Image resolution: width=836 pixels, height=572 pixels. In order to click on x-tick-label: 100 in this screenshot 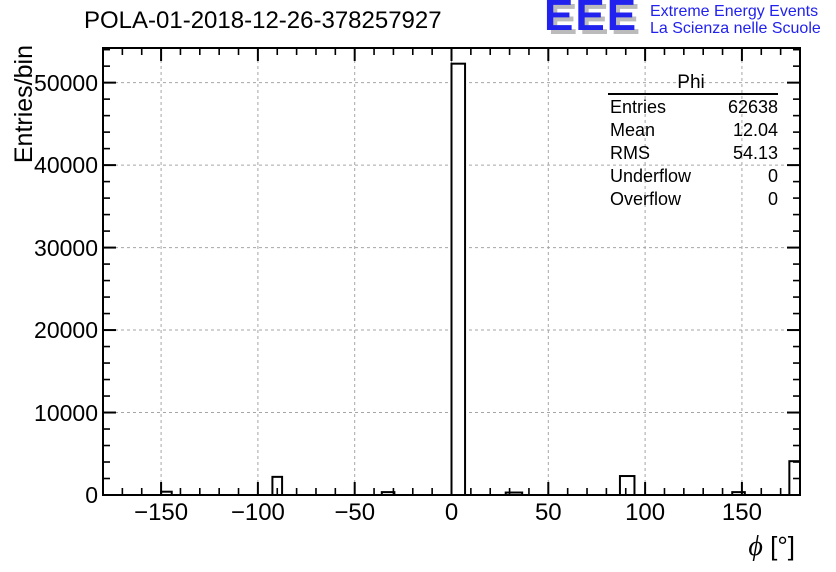, I will do `click(645, 512)`.